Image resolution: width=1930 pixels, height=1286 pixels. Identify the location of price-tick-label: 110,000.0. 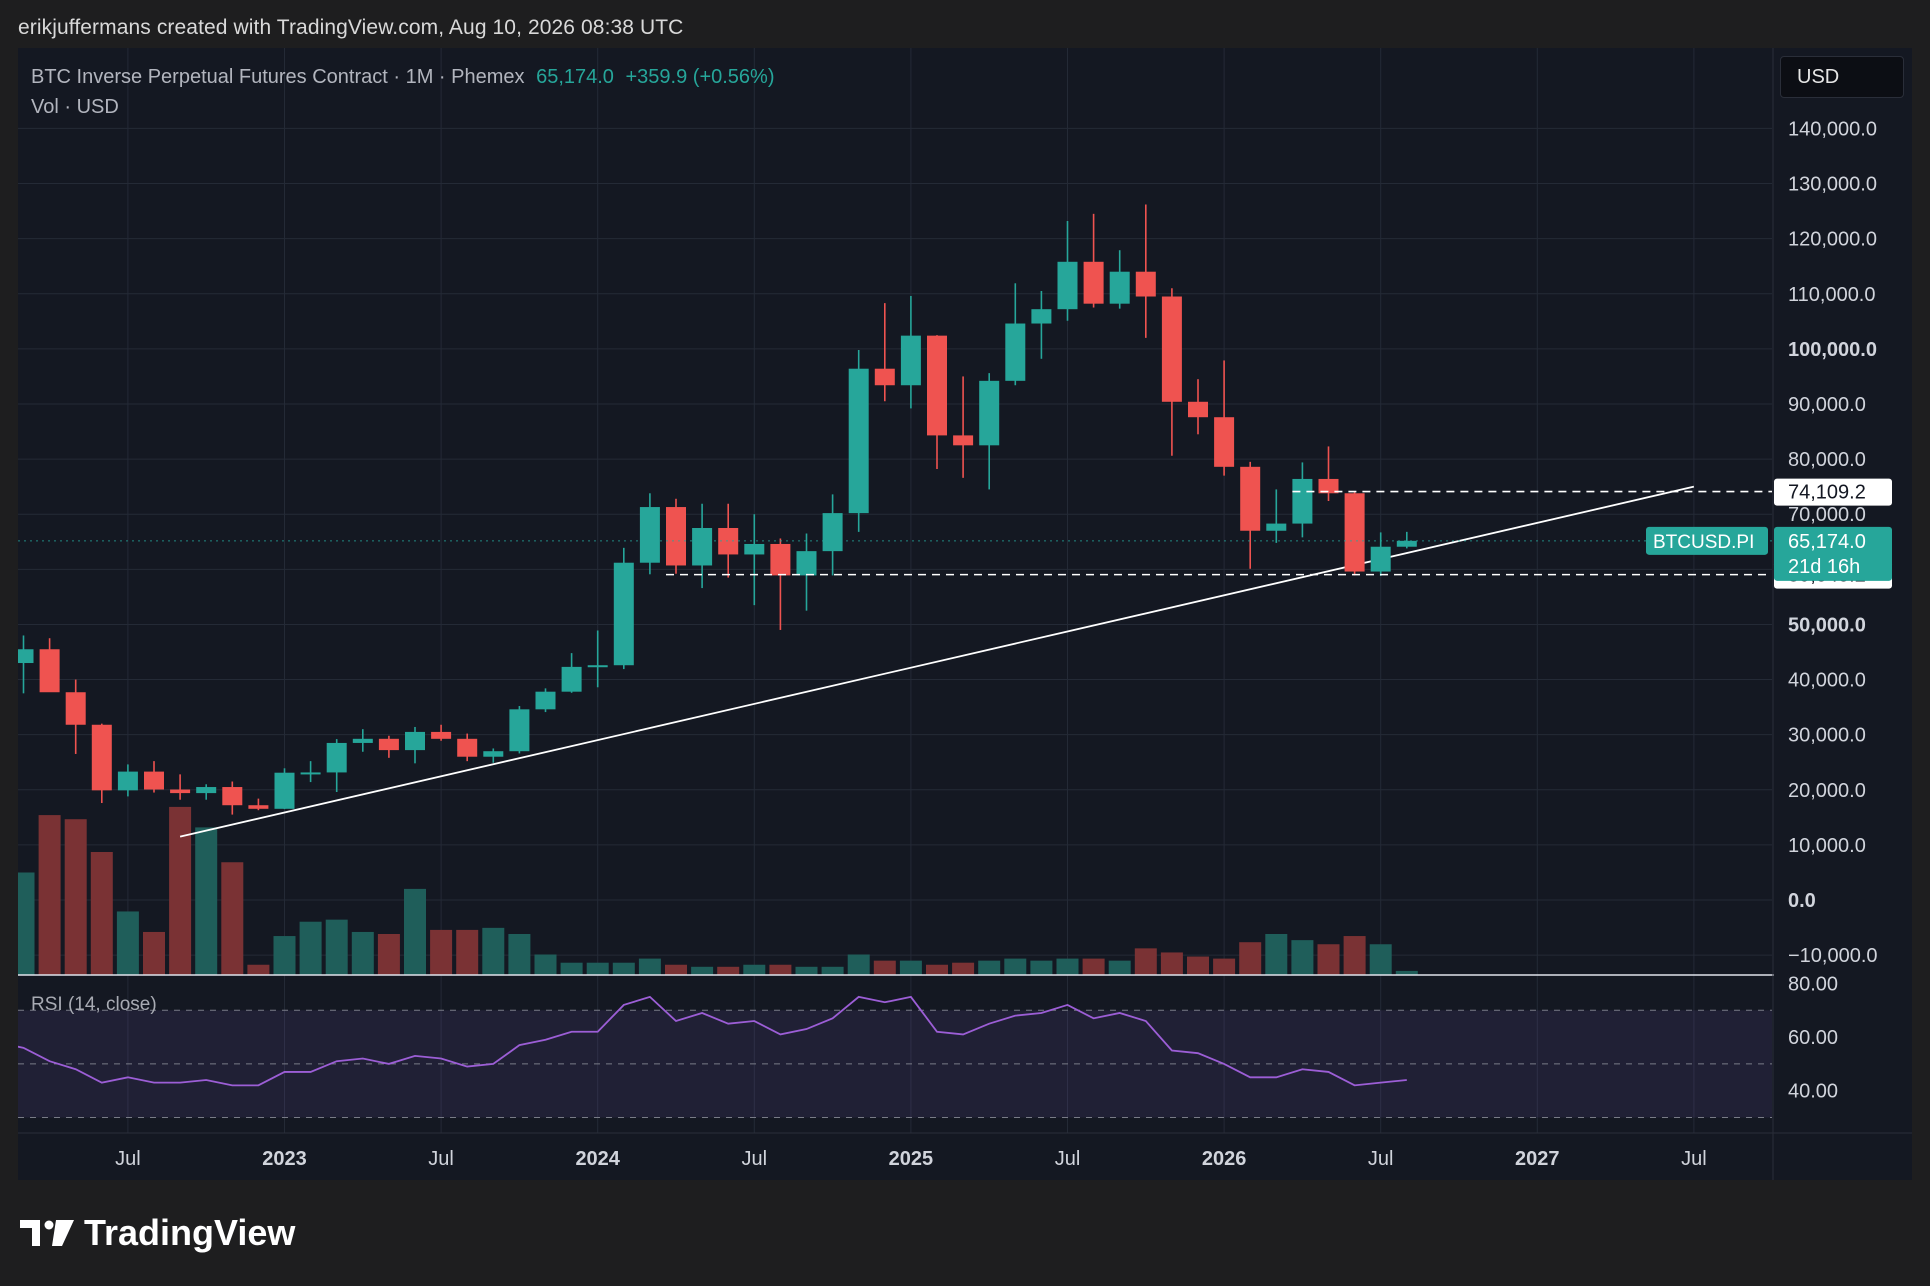
(1832, 295).